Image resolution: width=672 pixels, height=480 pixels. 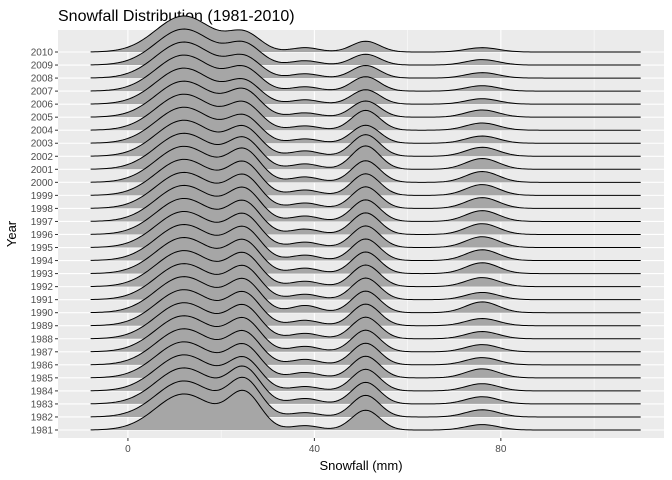 I want to click on y-tick-label: 2005, so click(x=42, y=118).